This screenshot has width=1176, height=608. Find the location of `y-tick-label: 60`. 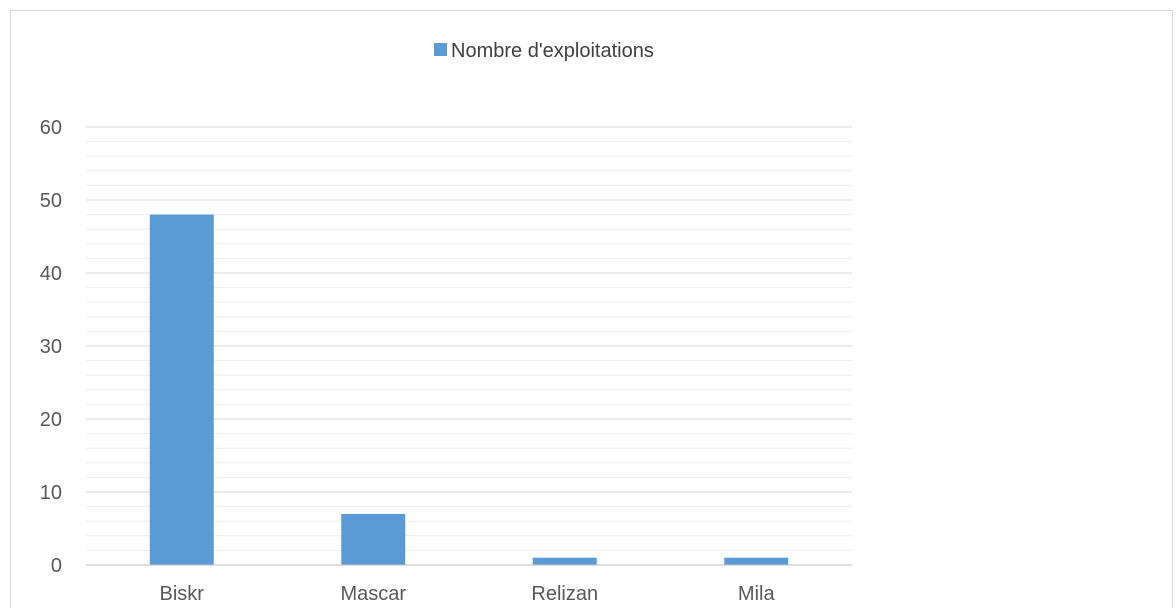

y-tick-label: 60 is located at coordinates (51, 128).